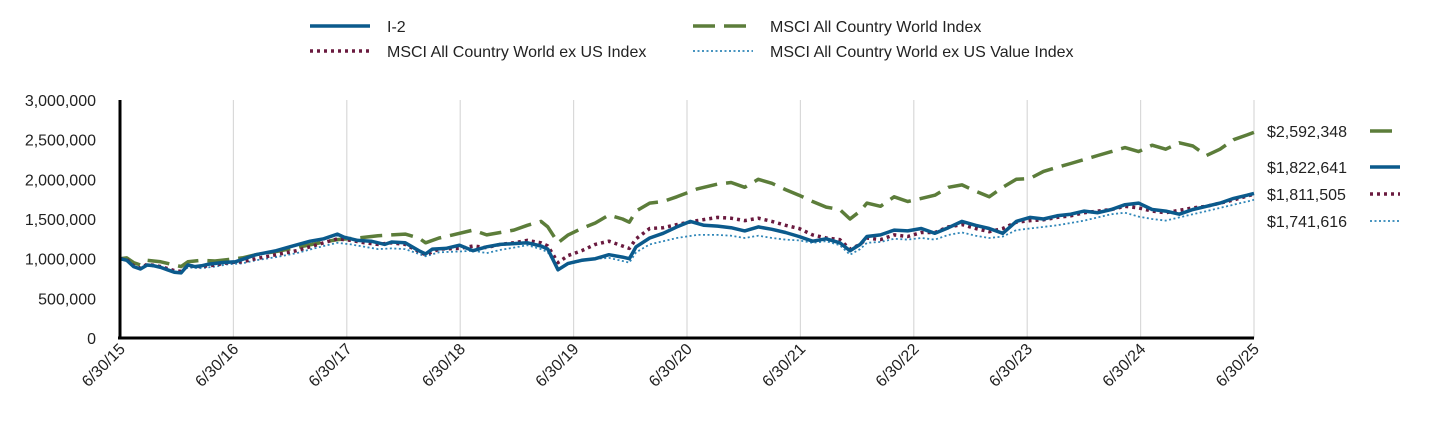 The image size is (1440, 444). I want to click on x-tick-label: 6/30/24, so click(1125, 366).